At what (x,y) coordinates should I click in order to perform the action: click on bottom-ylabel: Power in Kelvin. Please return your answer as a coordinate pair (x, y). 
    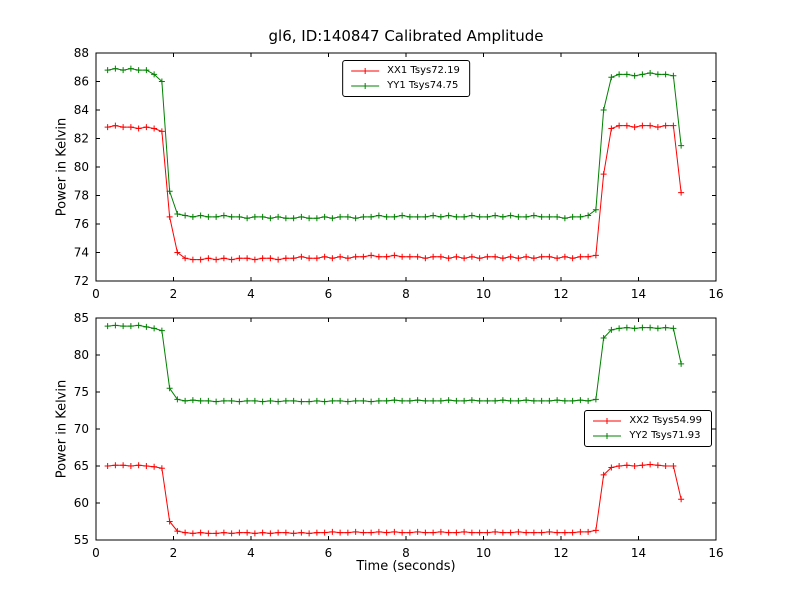
    Looking at the image, I should click on (62, 429).